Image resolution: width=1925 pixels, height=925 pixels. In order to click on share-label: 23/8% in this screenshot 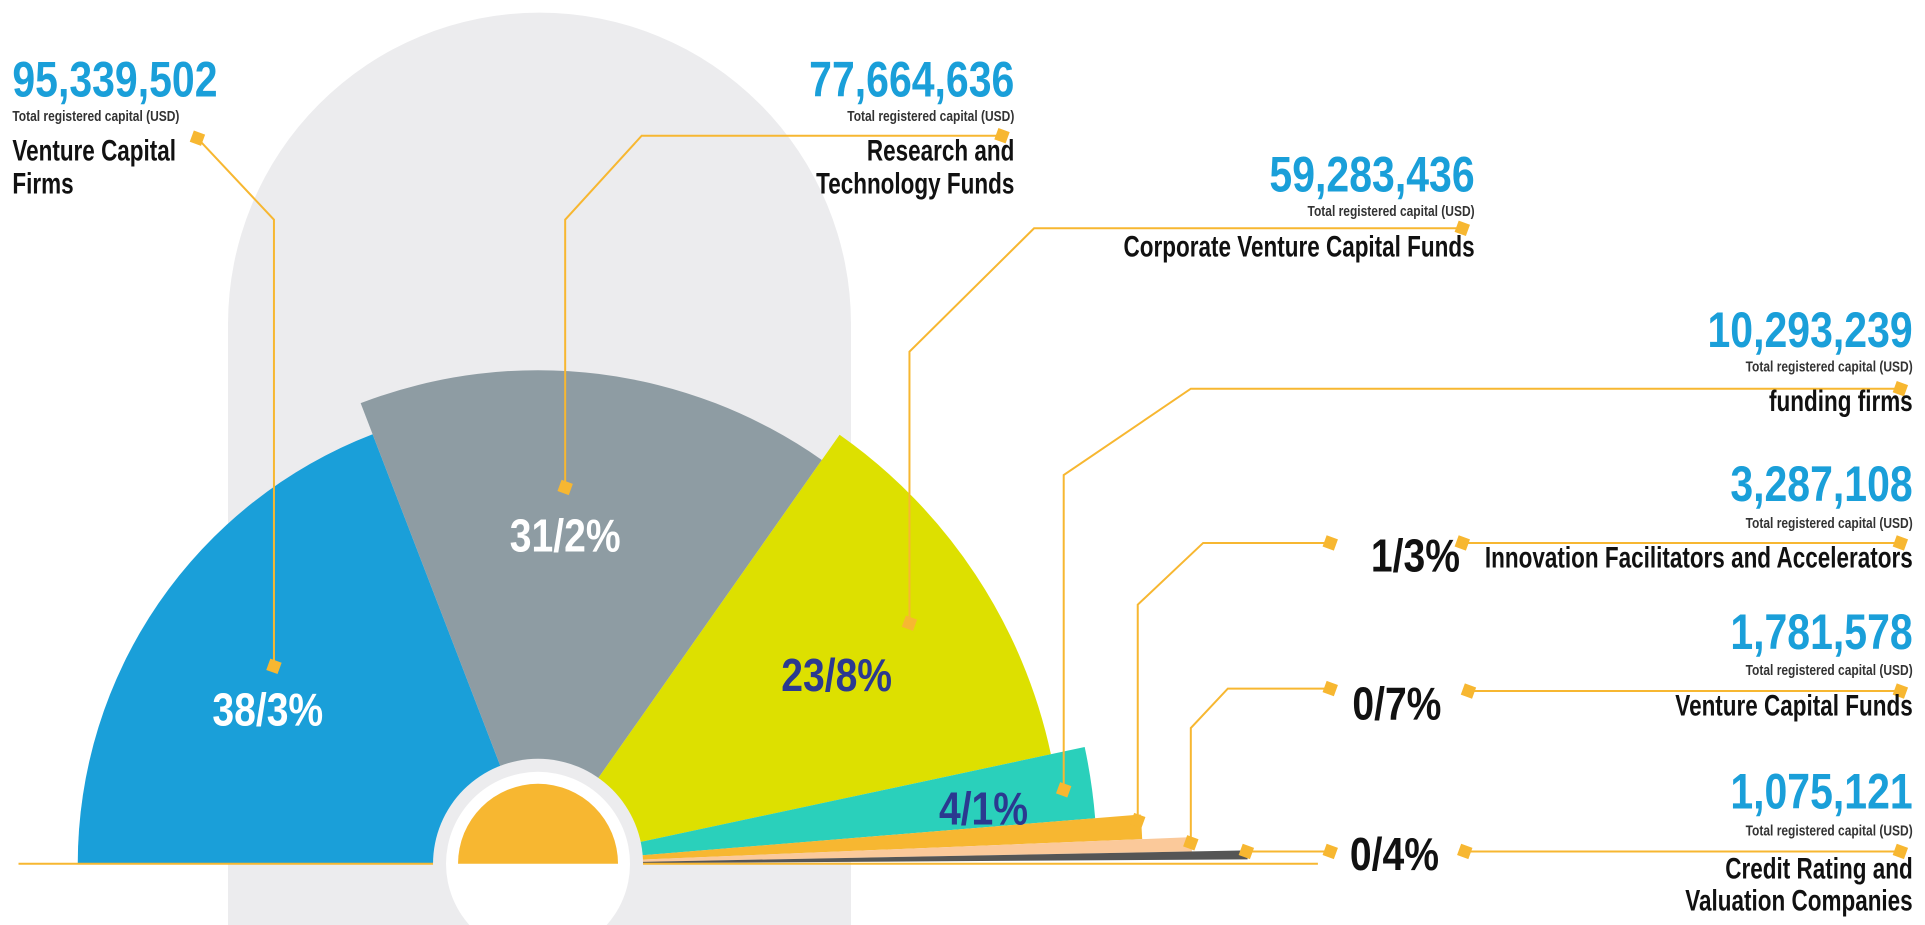, I will do `click(836, 676)`.